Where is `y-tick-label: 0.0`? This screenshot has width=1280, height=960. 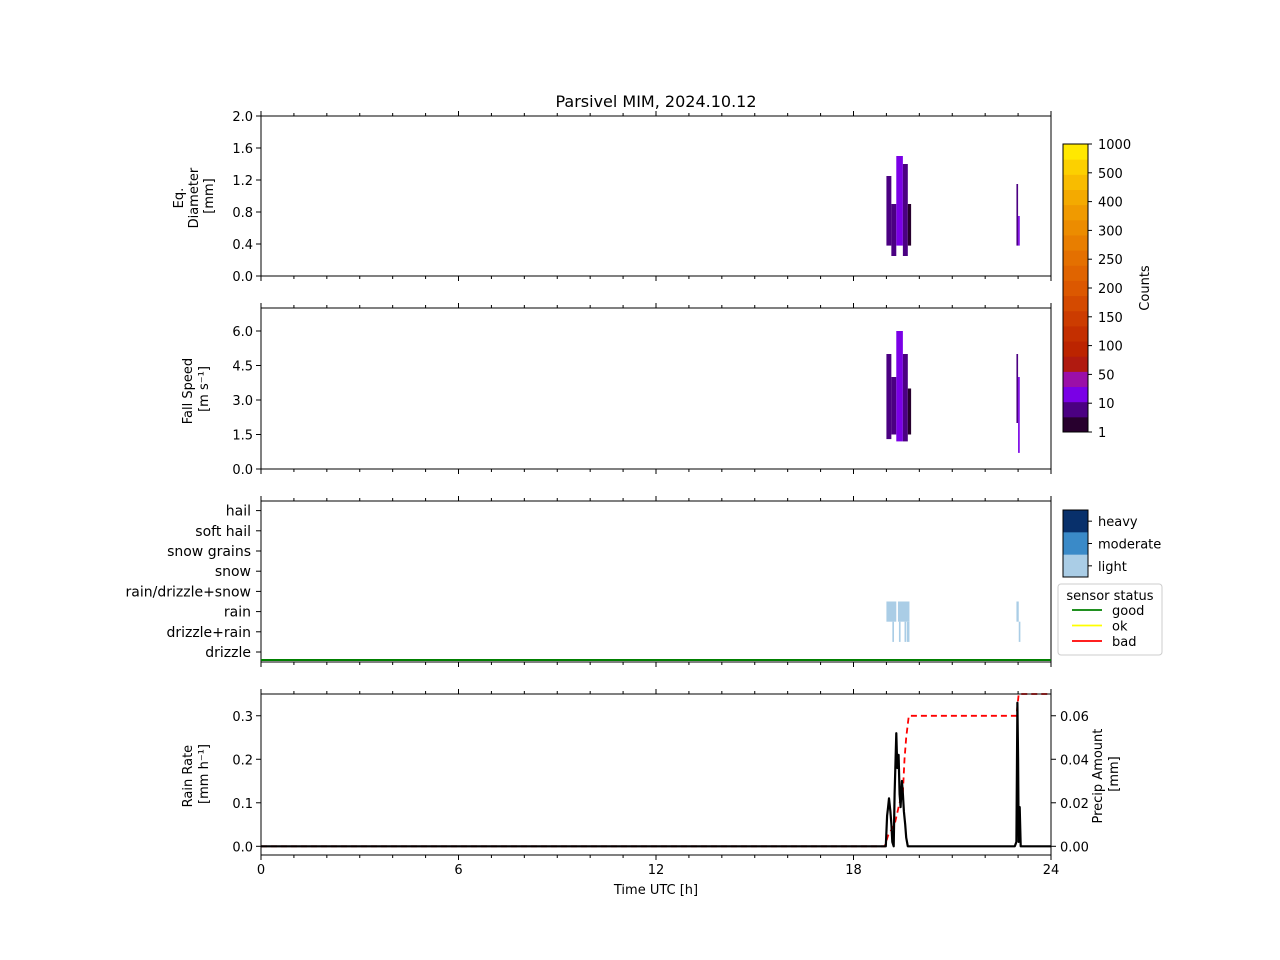
y-tick-label: 0.0 is located at coordinates (242, 470).